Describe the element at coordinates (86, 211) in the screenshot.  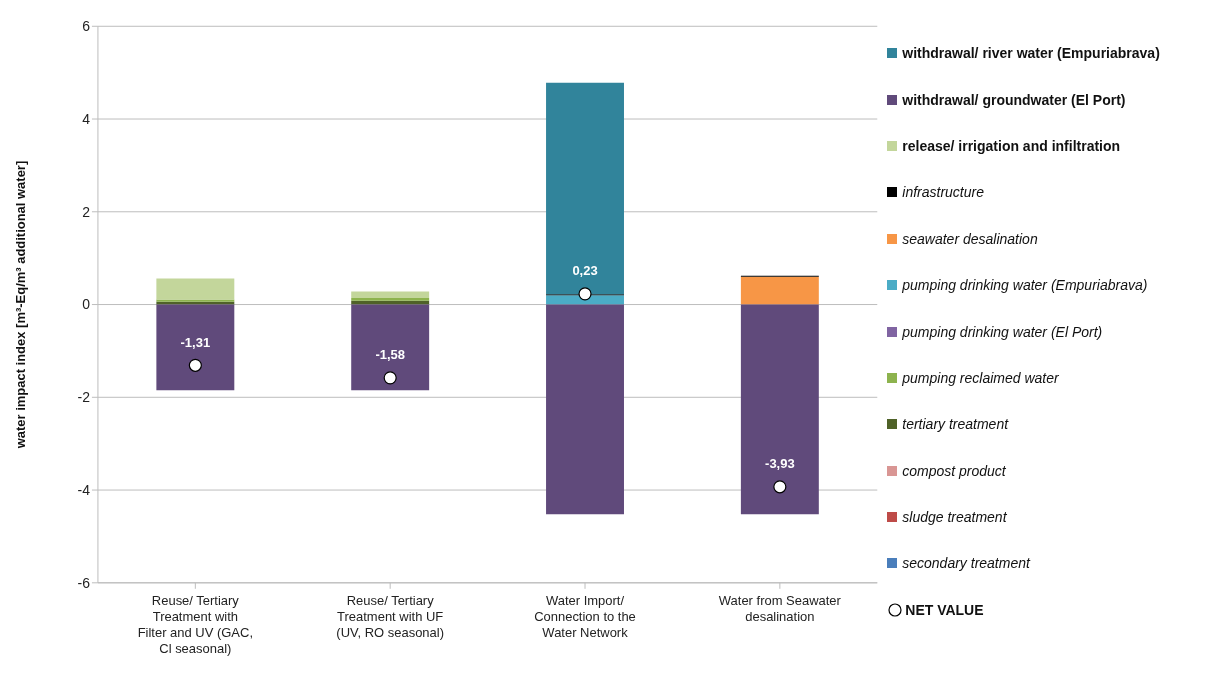
I see `y-tick-label: 2` at that location.